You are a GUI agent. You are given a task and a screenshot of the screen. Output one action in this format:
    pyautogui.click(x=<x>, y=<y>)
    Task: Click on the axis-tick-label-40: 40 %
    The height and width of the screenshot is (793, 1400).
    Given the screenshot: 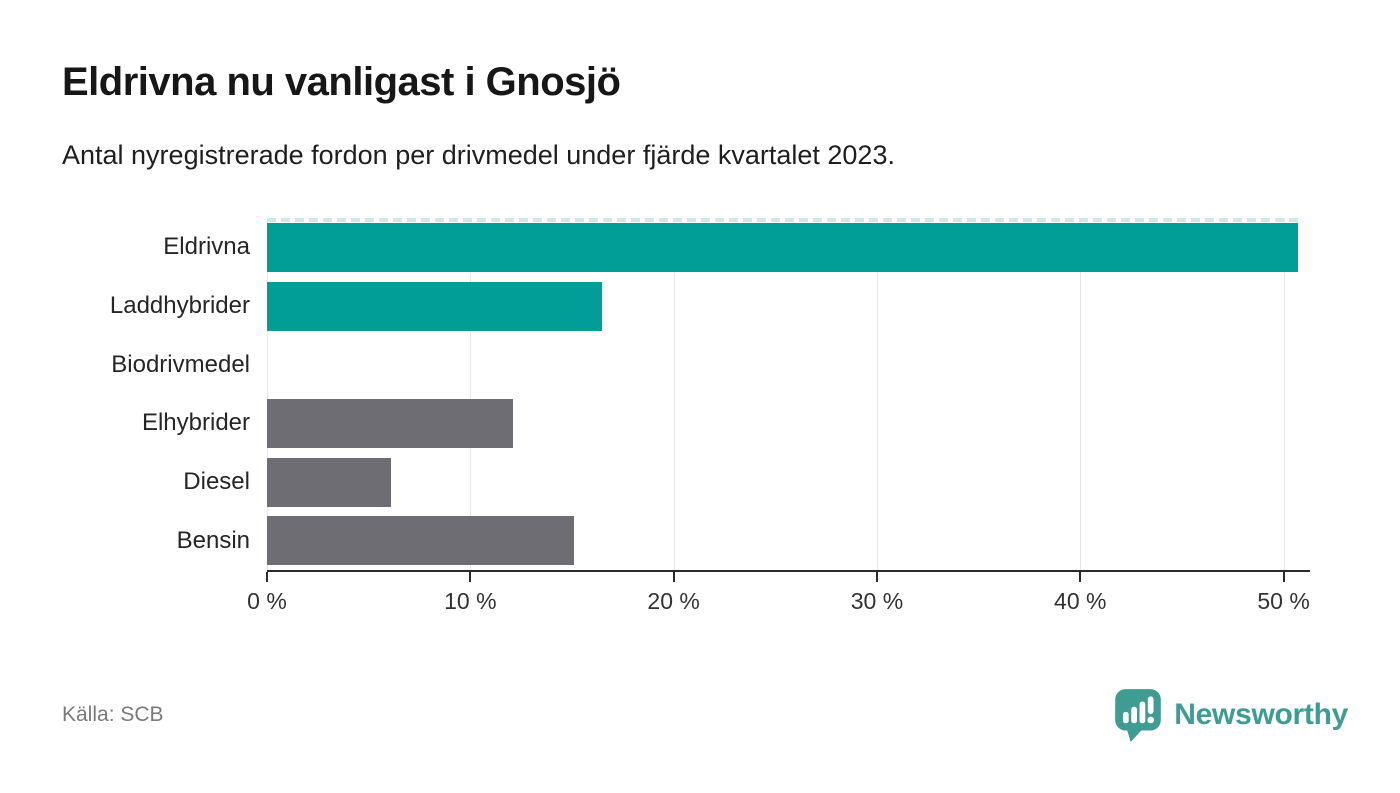 What is the action you would take?
    pyautogui.click(x=1080, y=601)
    